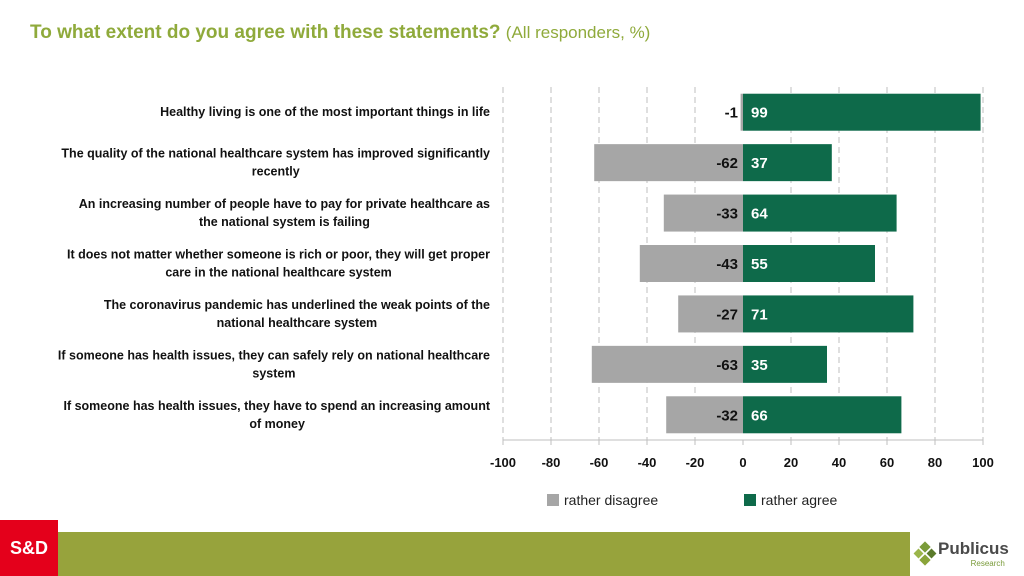 The height and width of the screenshot is (576, 1024). What do you see at coordinates (987, 563) in the screenshot?
I see `brand-sub: Research` at bounding box center [987, 563].